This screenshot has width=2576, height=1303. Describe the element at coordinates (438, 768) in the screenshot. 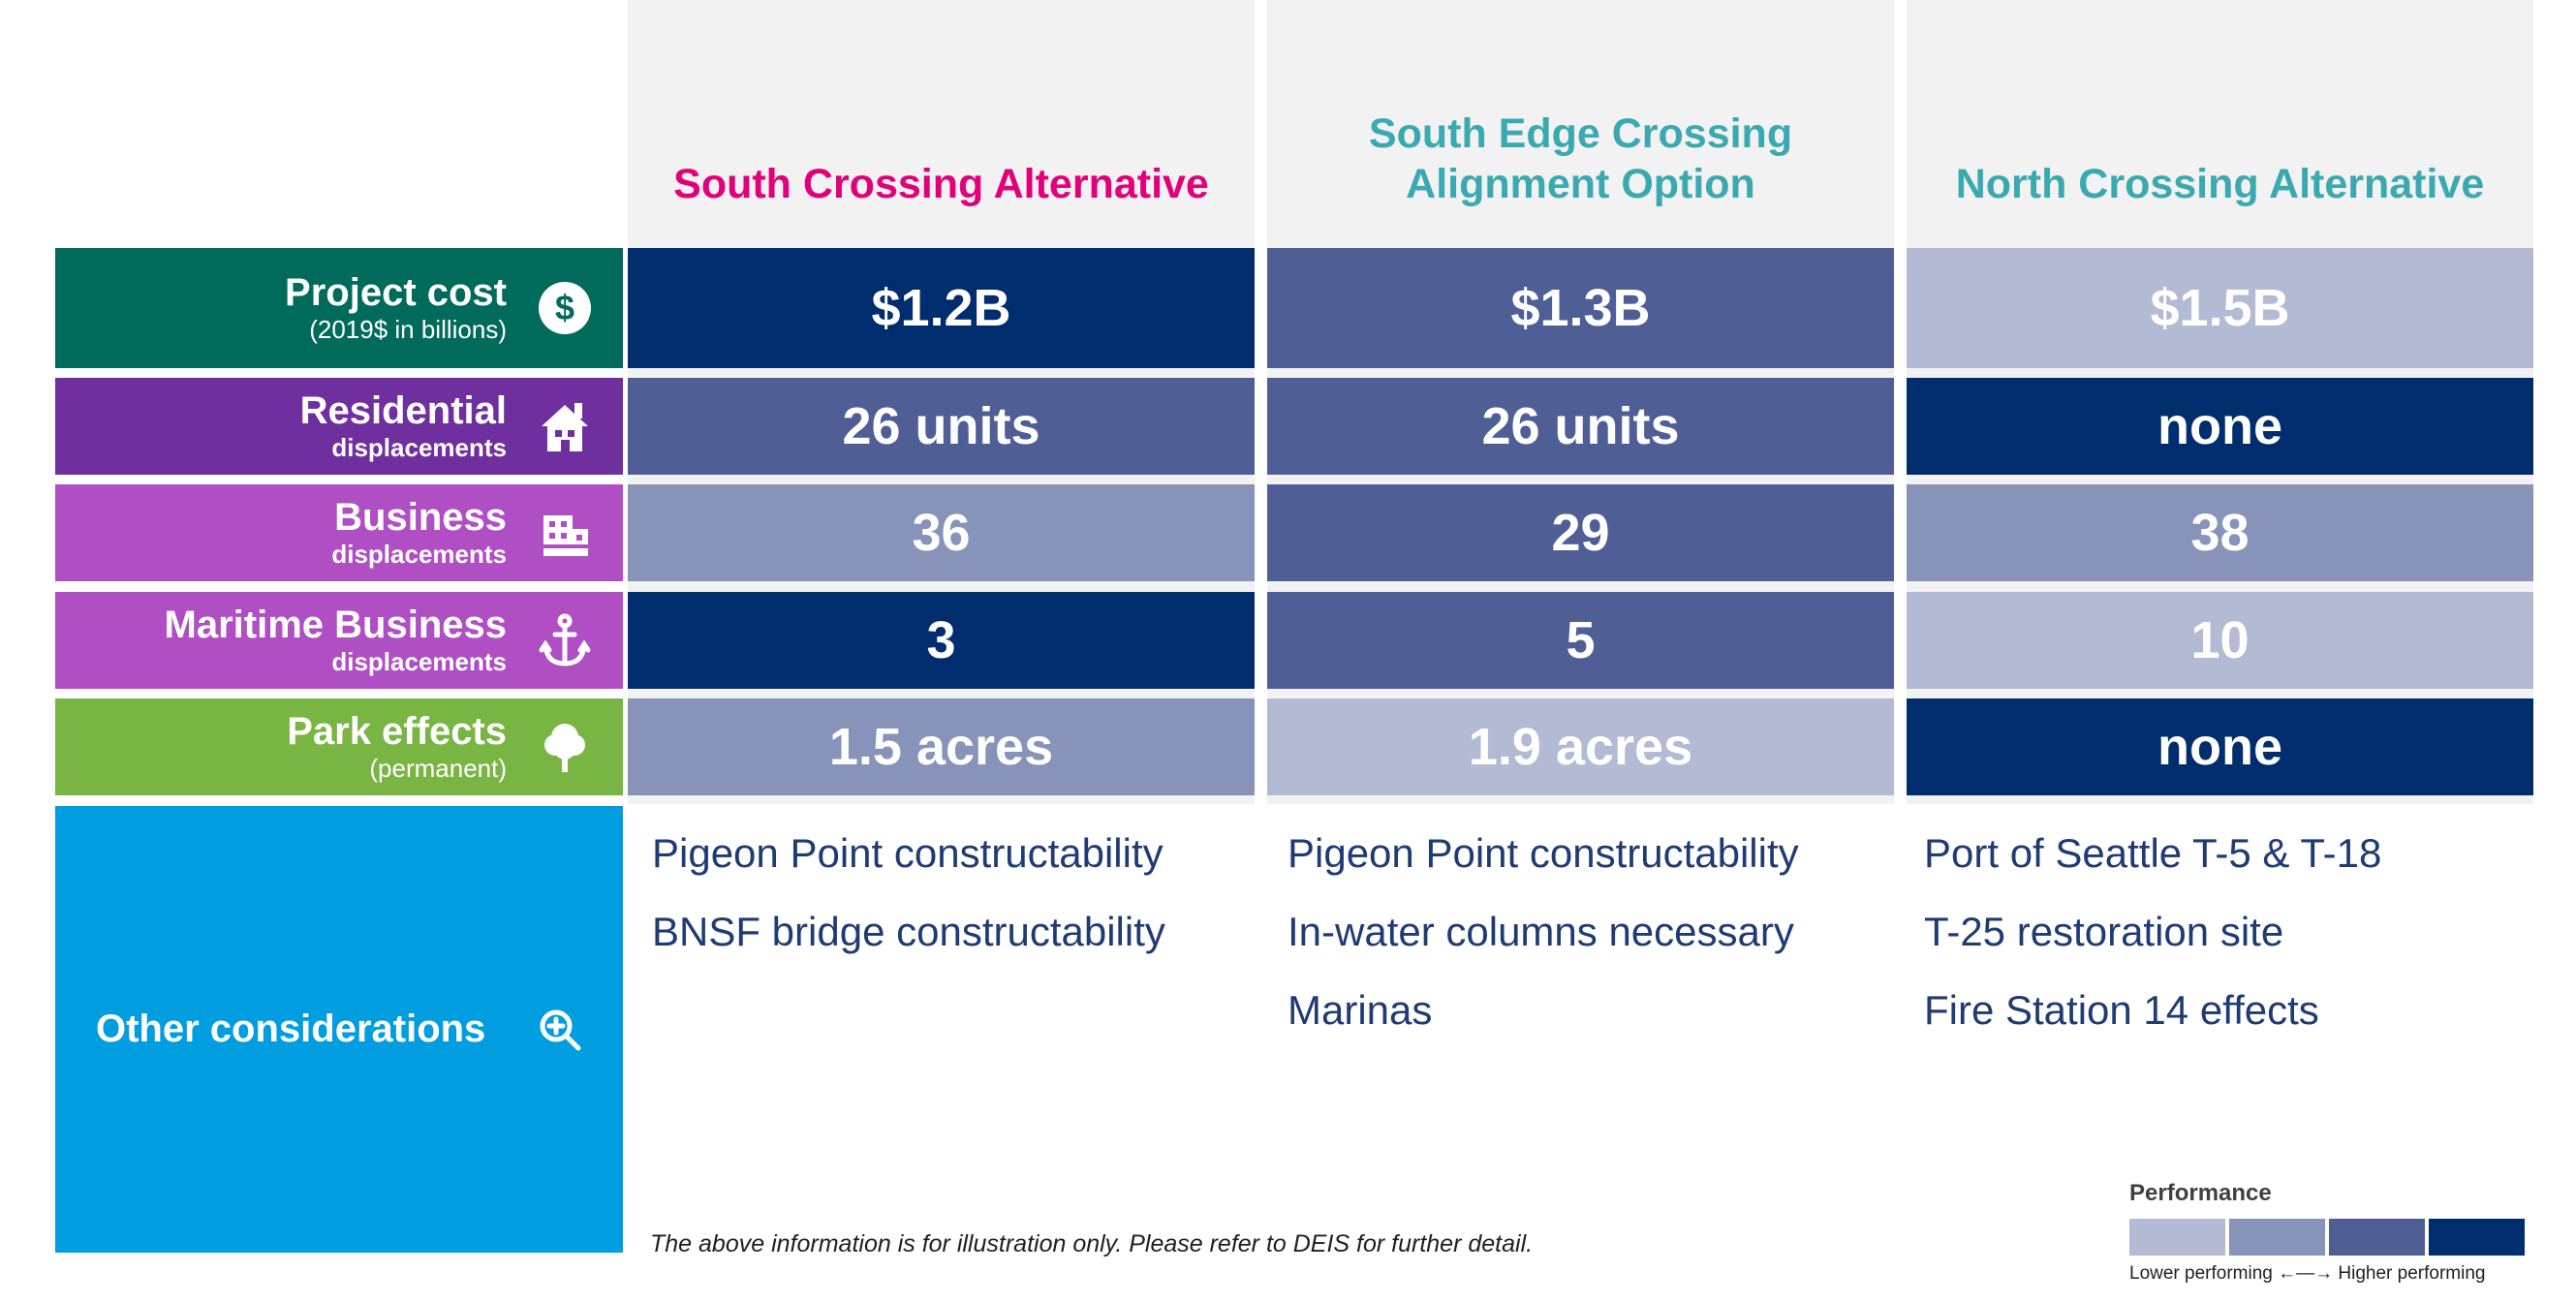

I see `row-label-subtitle: (permanent)` at that location.